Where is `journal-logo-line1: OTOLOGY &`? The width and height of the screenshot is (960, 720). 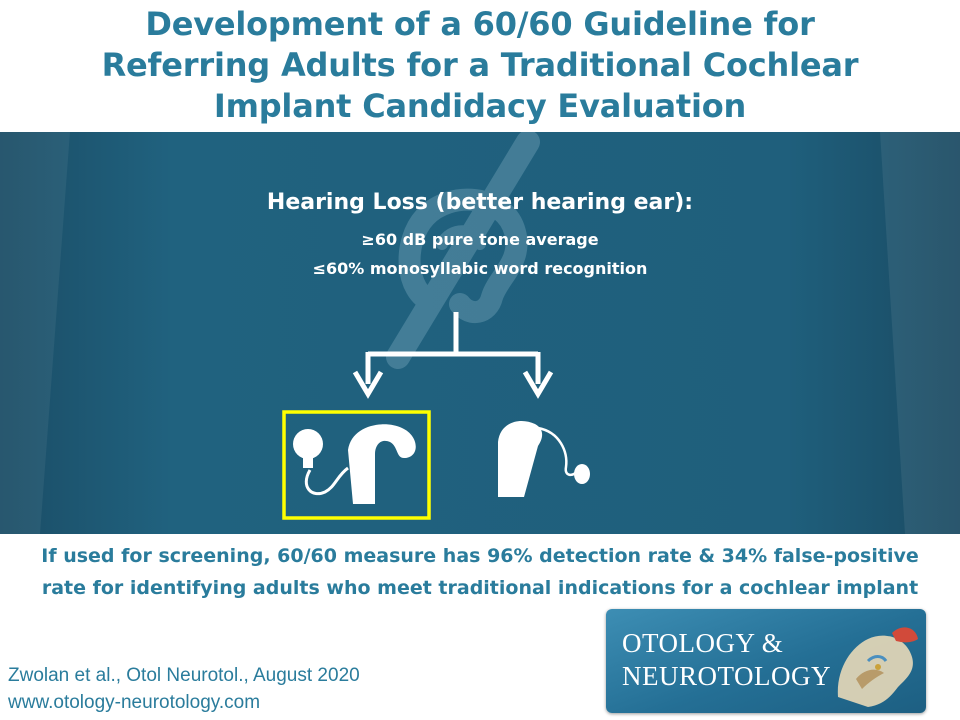 journal-logo-line1: OTOLOGY & is located at coordinates (703, 643).